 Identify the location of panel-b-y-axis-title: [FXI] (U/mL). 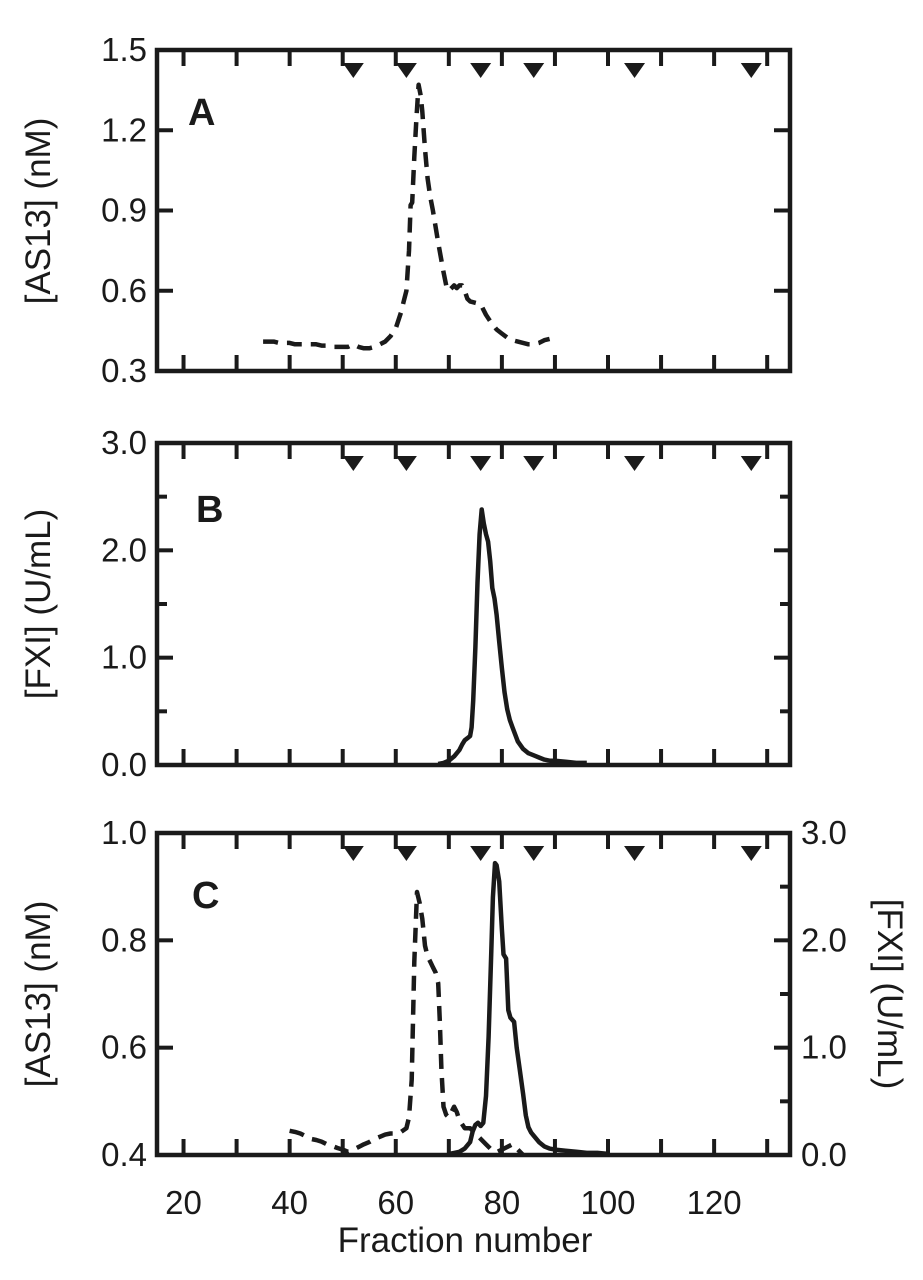
(38, 604).